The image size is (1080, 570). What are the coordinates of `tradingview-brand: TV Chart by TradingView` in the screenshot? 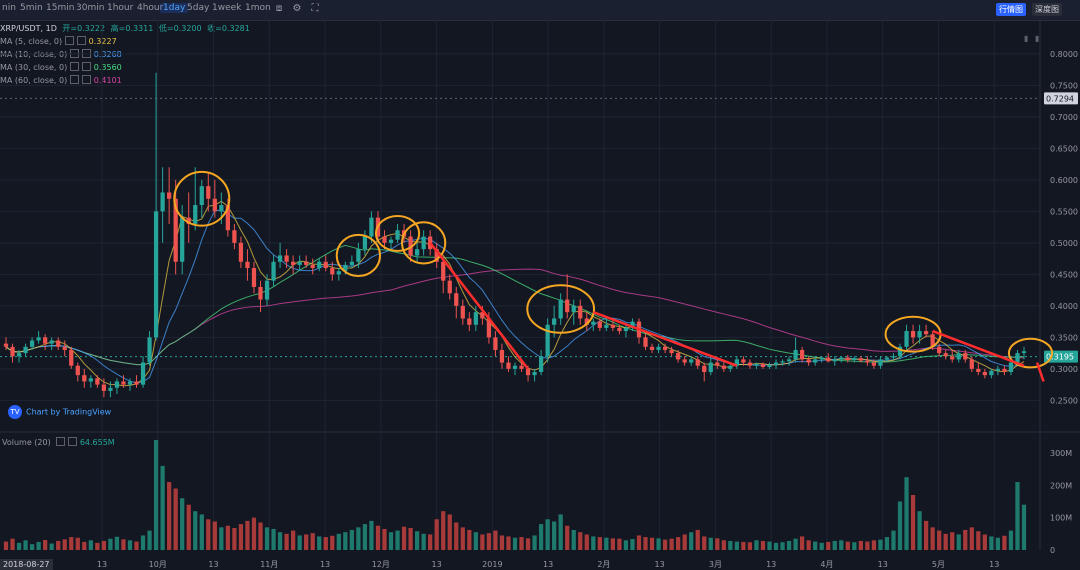 It's located at (59, 412).